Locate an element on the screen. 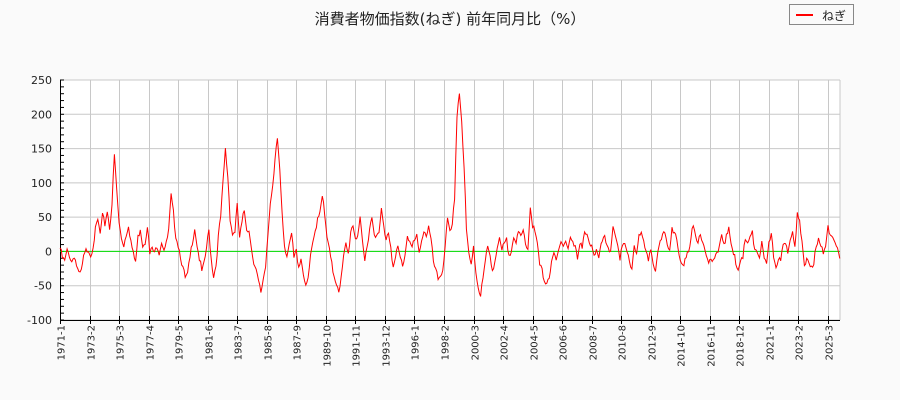 The width and height of the screenshot is (900, 400). x-tick-label: 1971-1 is located at coordinates (62, 342).